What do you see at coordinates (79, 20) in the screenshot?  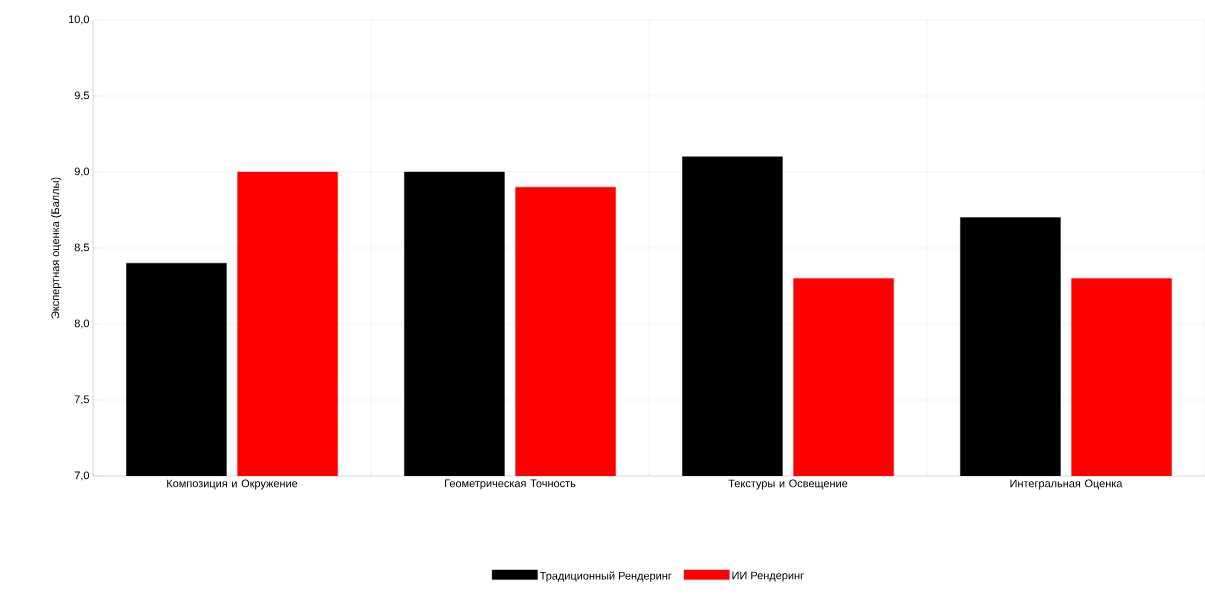 I see `y-tick-label: 10,0` at bounding box center [79, 20].